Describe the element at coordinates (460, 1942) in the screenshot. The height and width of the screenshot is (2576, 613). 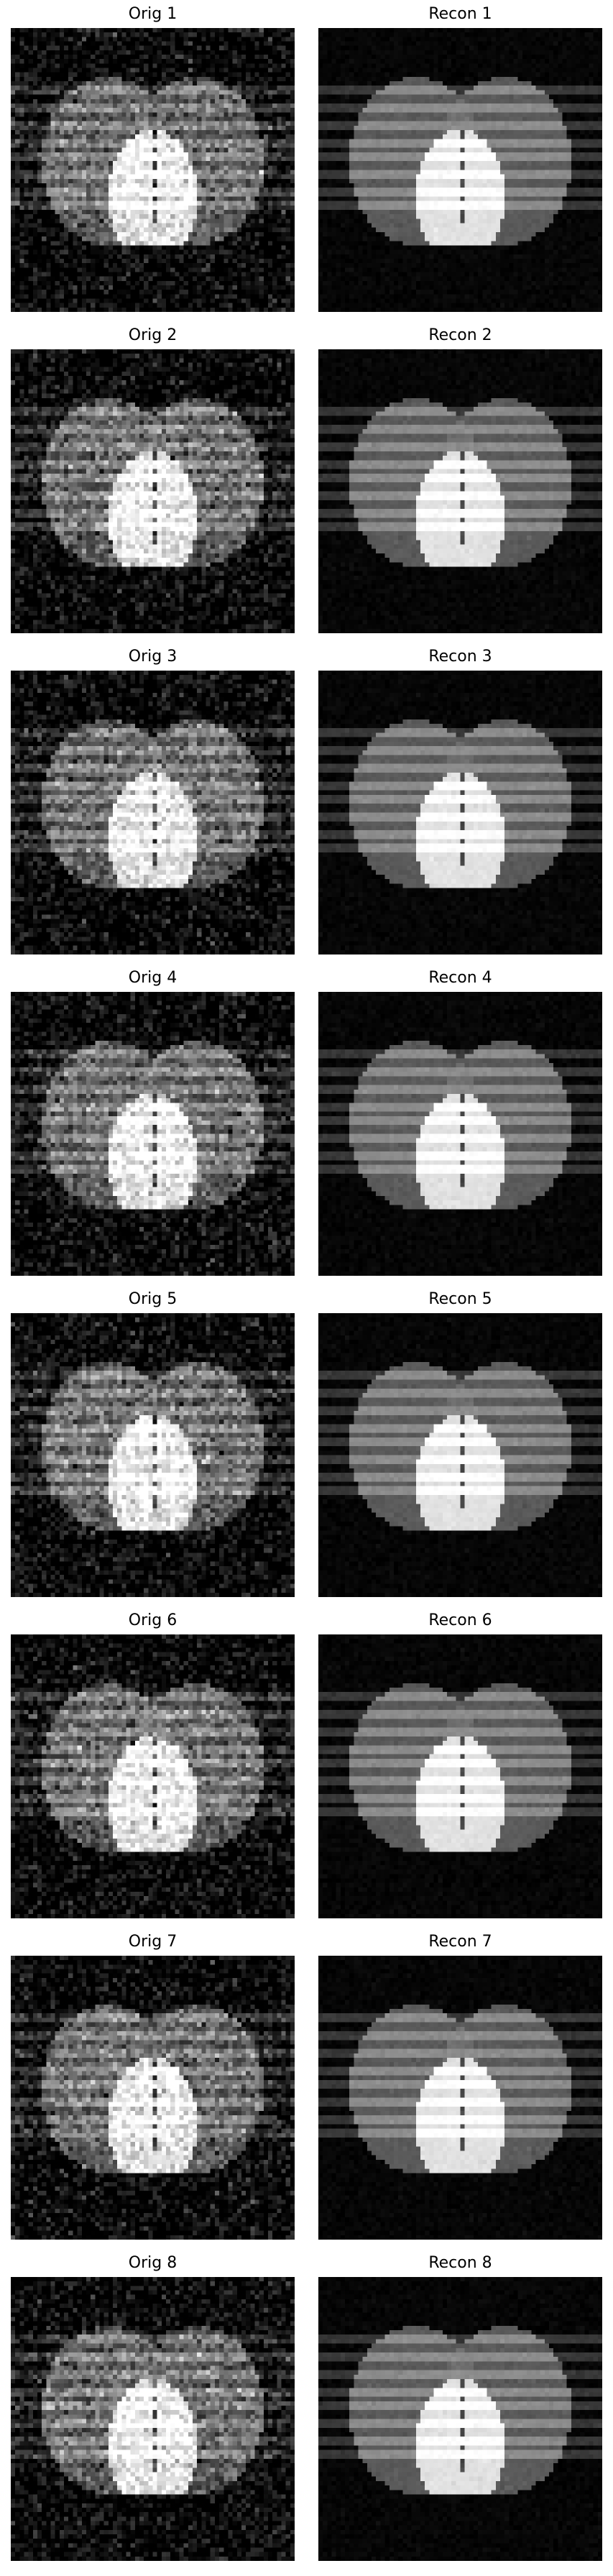
I see `panel-title: Recon 7` at that location.